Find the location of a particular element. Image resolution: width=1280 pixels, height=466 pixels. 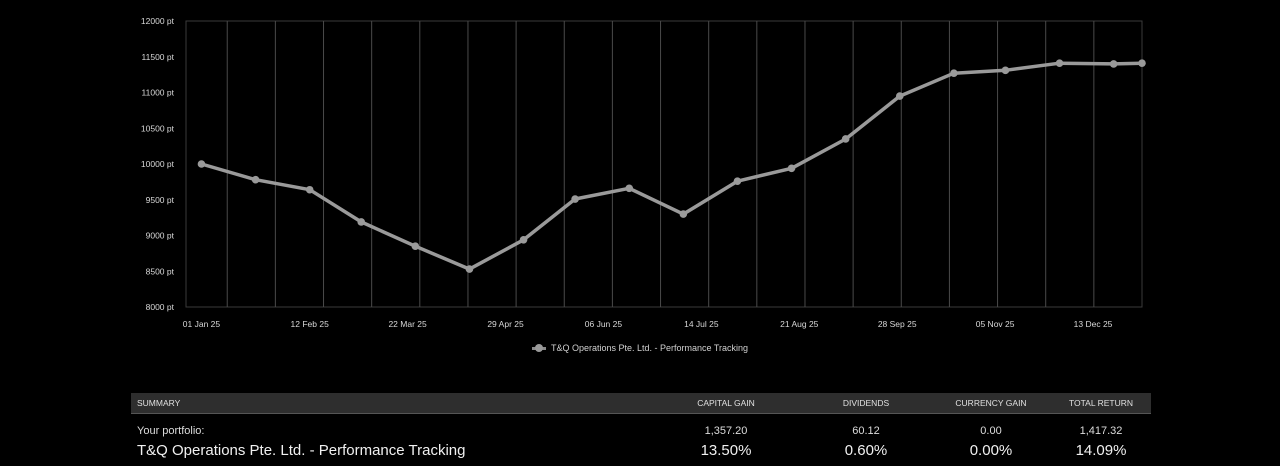

currency-gain-percent: 0.00% is located at coordinates (991, 450).